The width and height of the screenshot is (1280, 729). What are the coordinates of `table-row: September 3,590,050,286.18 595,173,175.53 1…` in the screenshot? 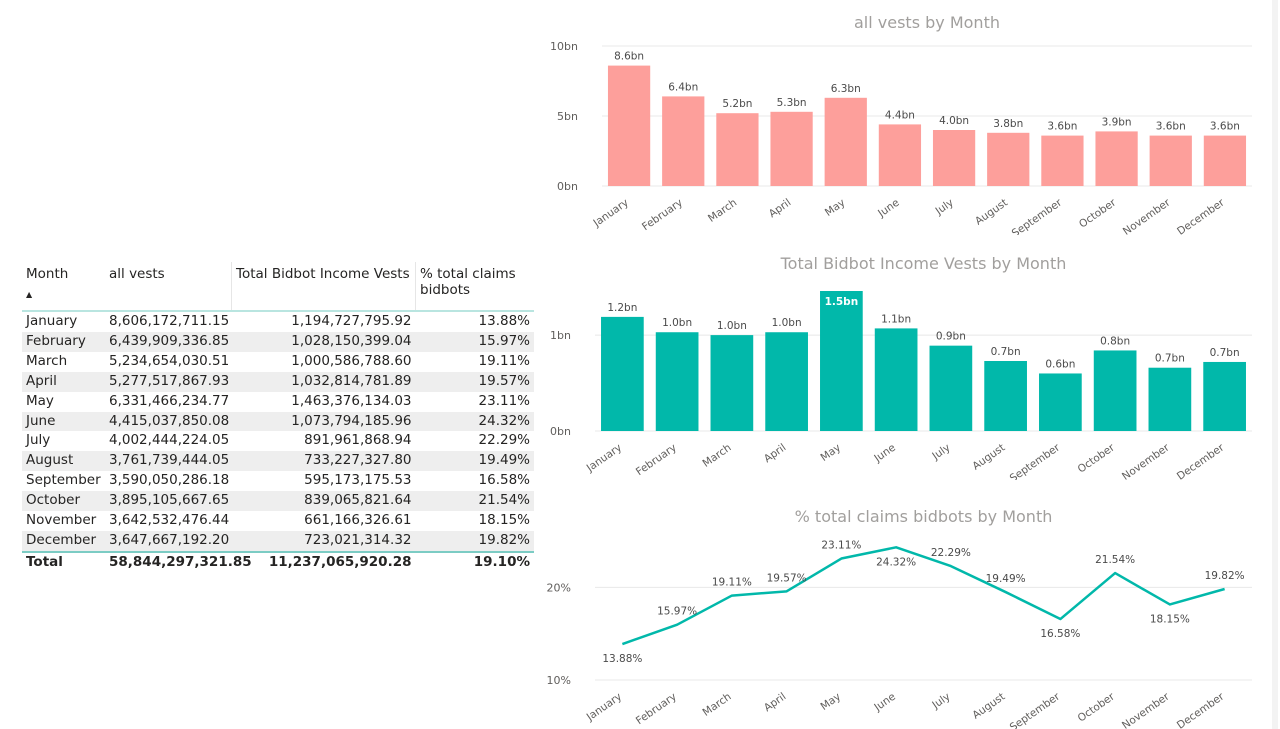 It's located at (278, 481).